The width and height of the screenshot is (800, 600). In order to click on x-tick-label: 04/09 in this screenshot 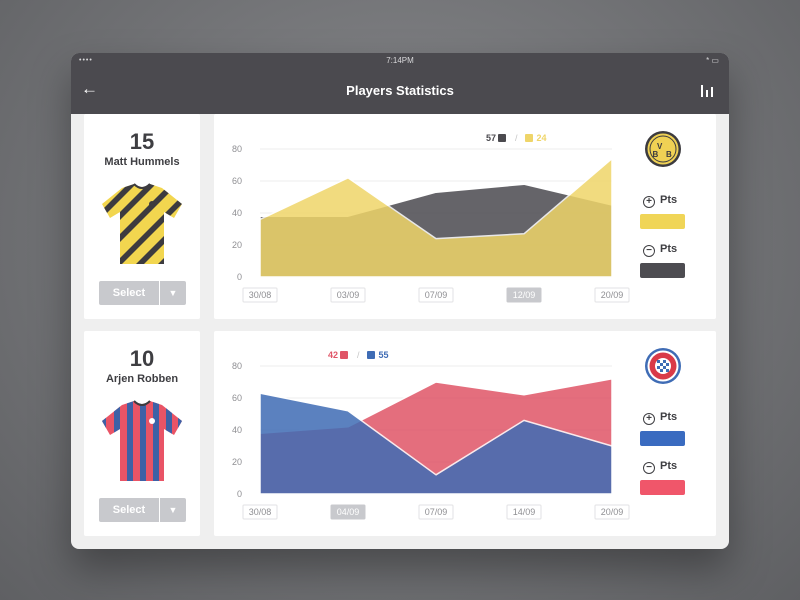, I will do `click(348, 512)`.